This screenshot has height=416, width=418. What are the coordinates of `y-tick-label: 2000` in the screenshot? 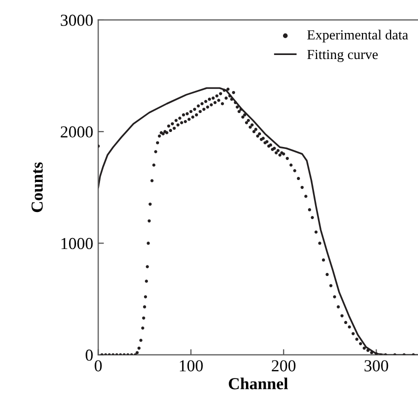 It's located at (76, 132).